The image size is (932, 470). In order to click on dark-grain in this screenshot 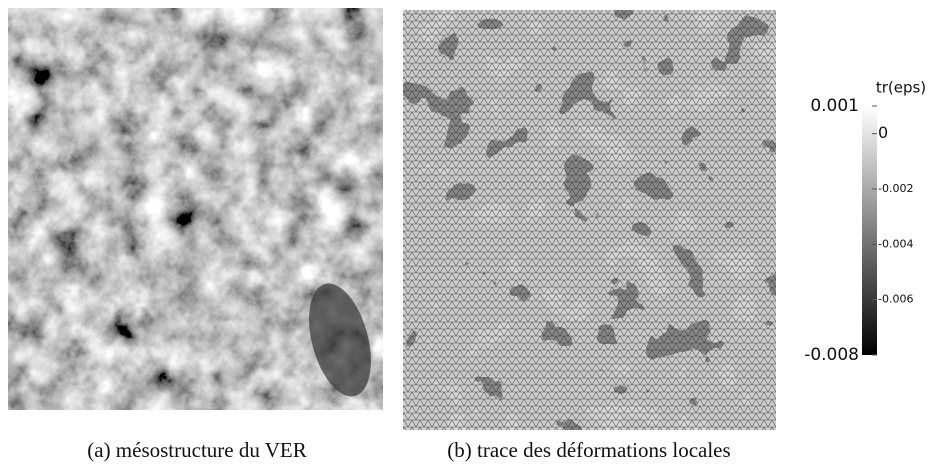, I will do `click(340, 340)`.